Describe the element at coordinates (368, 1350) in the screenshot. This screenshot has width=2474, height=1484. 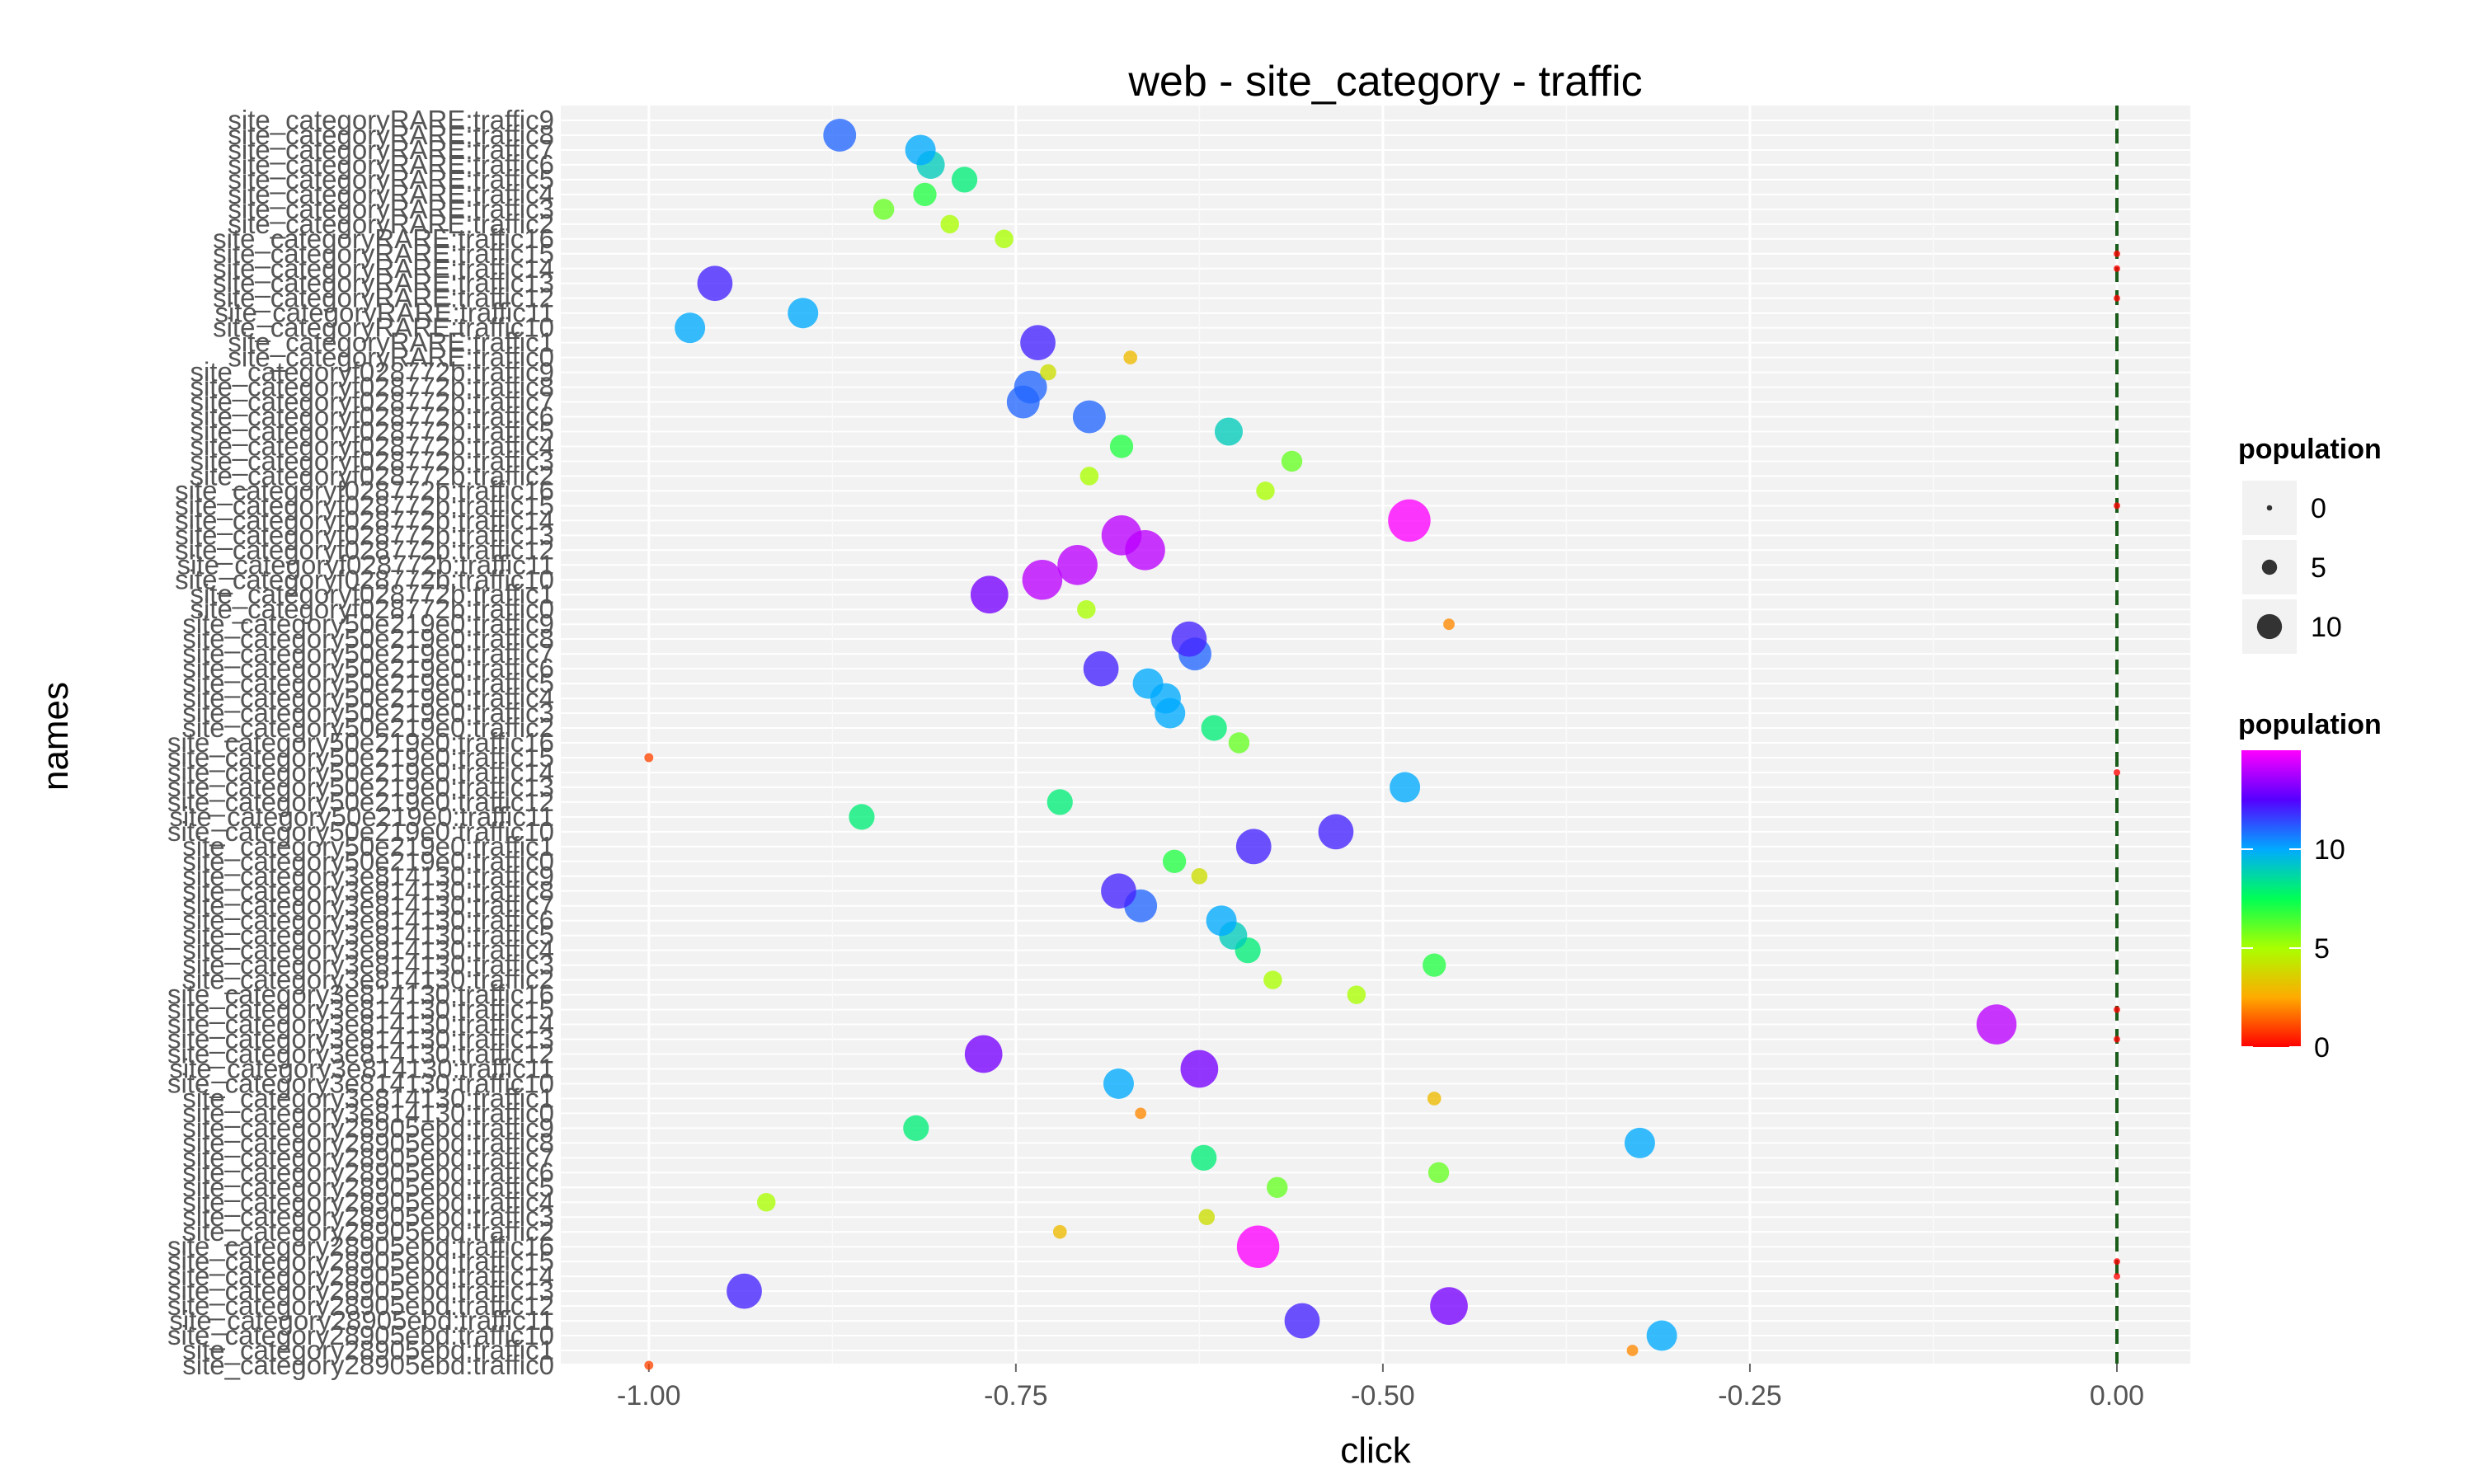
I see `y-tick-label: site_category28905ebd:traffic1` at that location.